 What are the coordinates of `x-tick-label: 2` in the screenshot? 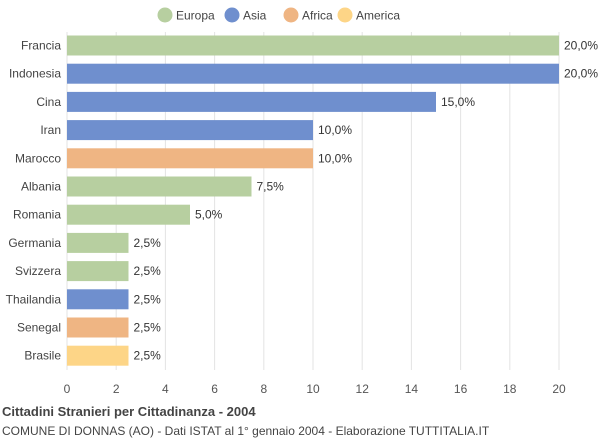 It's located at (116, 389).